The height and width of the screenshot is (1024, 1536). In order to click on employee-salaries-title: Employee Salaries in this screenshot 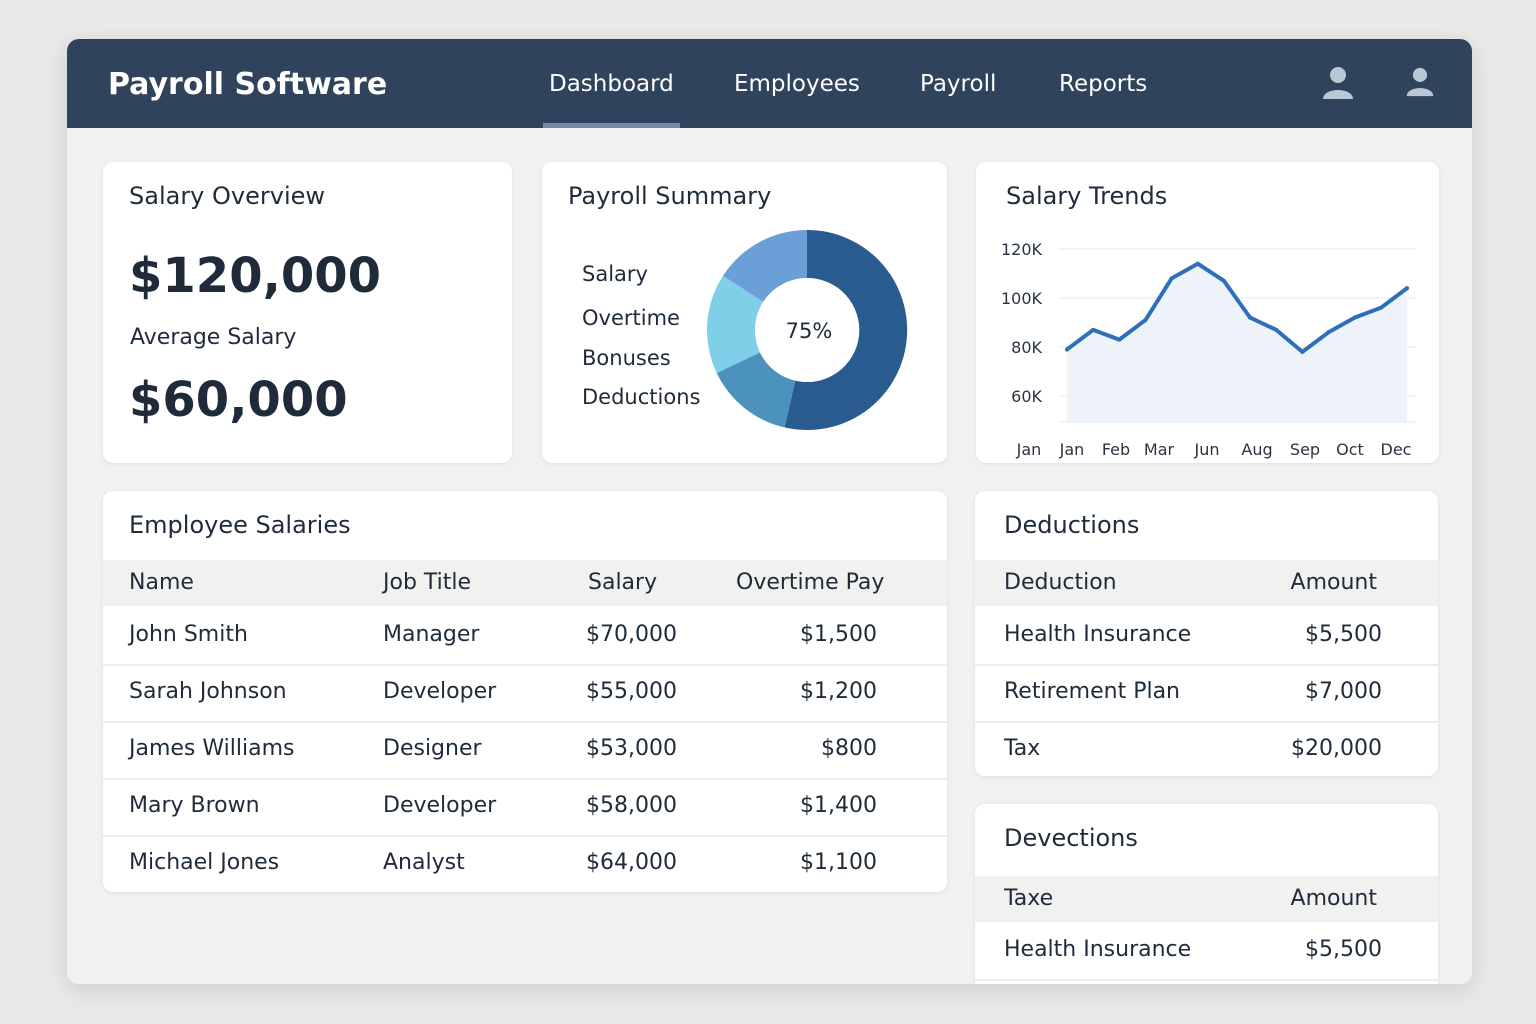, I will do `click(240, 525)`.